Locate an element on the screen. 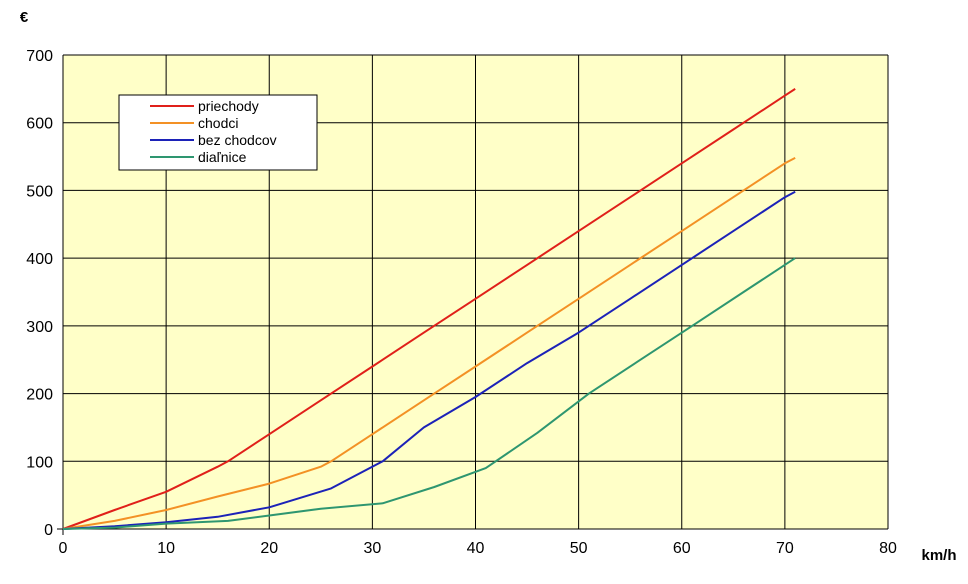 The image size is (968, 584). x-tick-label-0: 0 is located at coordinates (63, 548).